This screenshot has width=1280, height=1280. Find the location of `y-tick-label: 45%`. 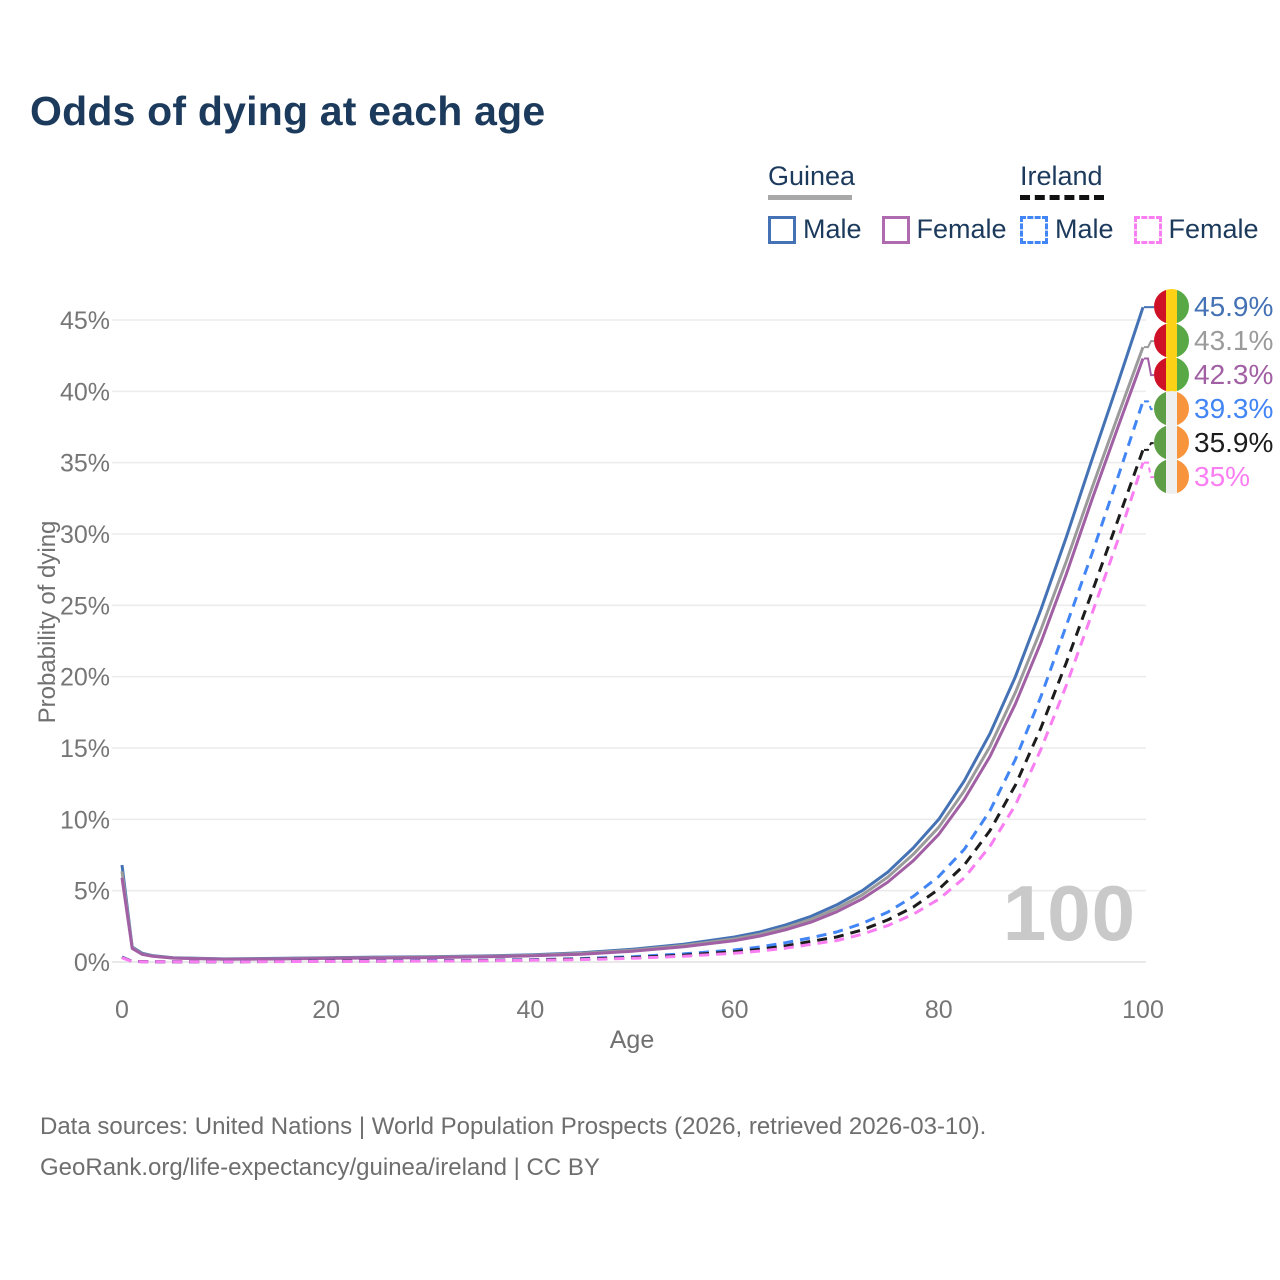

y-tick-label: 45% is located at coordinates (85, 321).